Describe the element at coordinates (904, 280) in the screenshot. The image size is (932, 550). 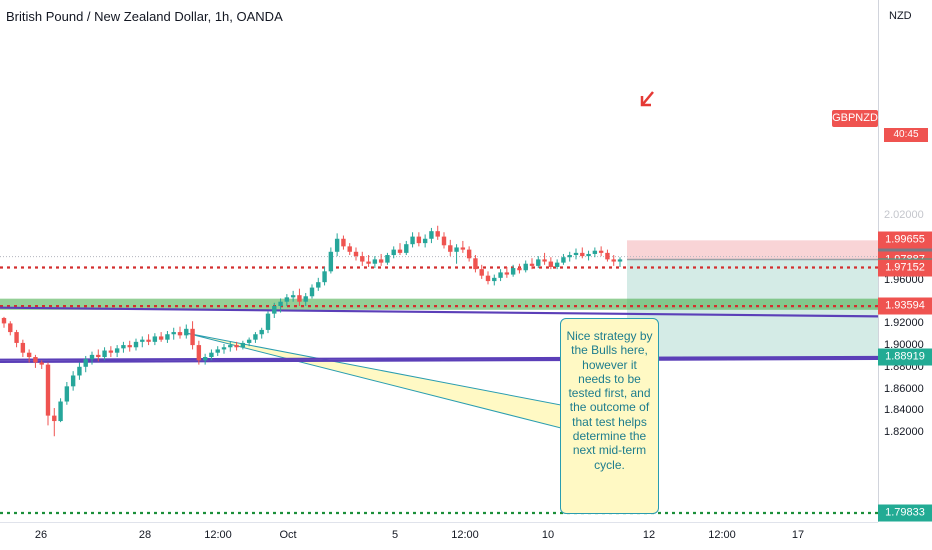
I see `price-tick-label: 1.96000` at that location.